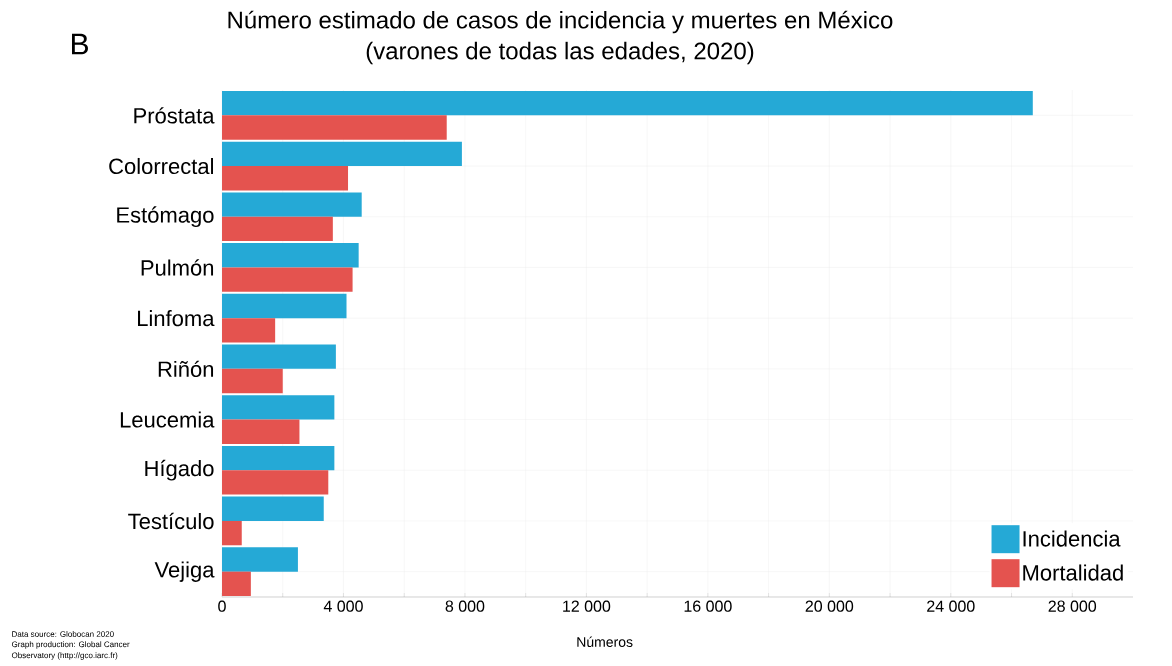  Describe the element at coordinates (1072, 606) in the screenshot. I see `x-tick-label: 28 000` at that location.